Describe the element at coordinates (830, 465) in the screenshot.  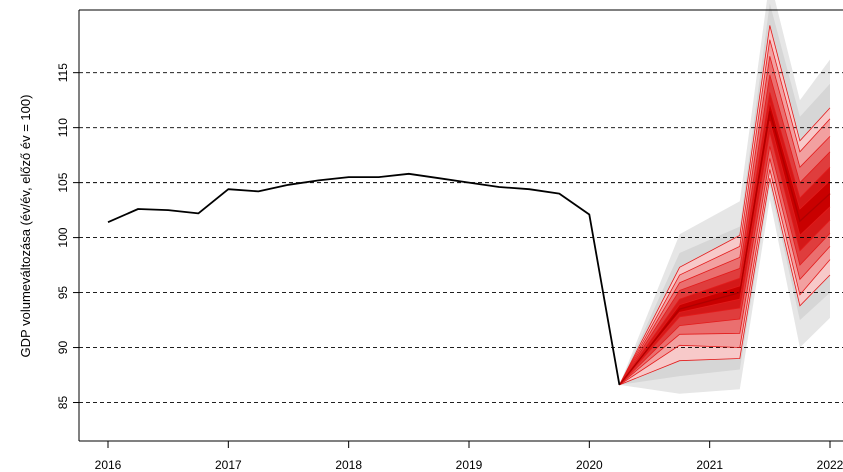
I see `x-tick-label: 2022` at that location.